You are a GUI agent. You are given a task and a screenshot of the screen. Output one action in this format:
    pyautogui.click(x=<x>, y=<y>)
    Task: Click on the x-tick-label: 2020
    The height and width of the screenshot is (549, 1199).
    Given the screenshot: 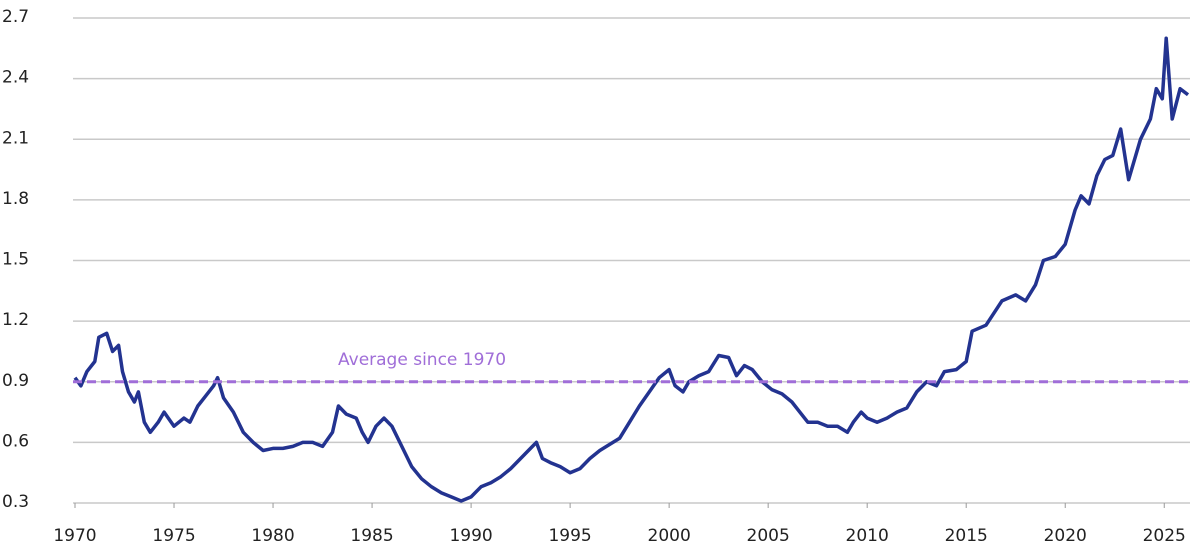 What is the action you would take?
    pyautogui.click(x=1065, y=536)
    